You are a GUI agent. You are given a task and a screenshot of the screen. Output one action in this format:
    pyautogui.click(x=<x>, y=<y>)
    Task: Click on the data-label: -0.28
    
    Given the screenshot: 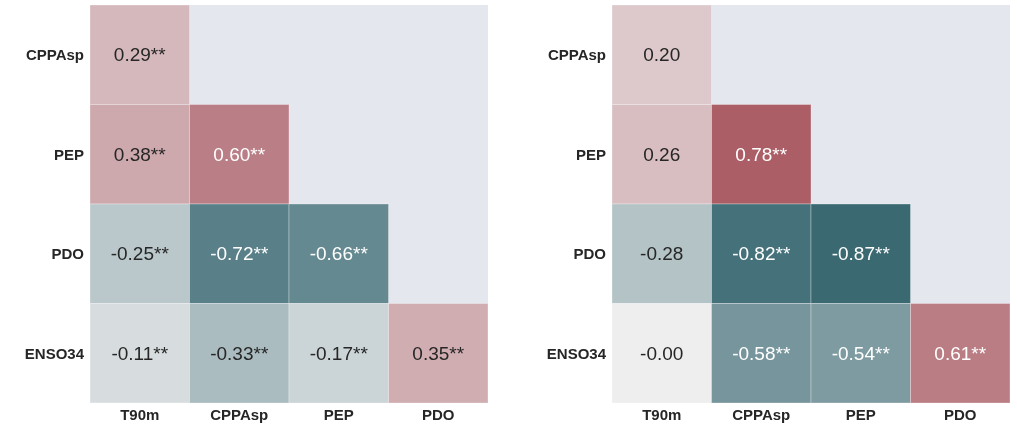 What is the action you would take?
    pyautogui.click(x=662, y=254)
    